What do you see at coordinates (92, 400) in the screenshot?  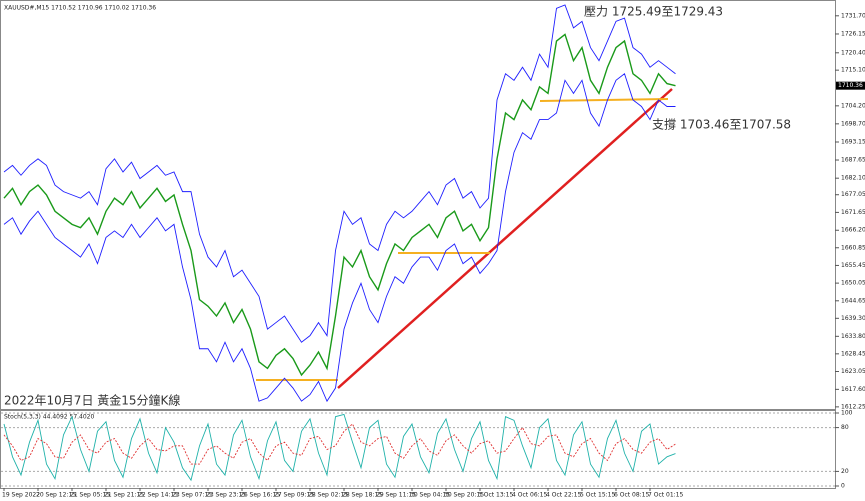 I see `annotation: 2022年10月7日 黃金15分鐘K線` at bounding box center [92, 400].